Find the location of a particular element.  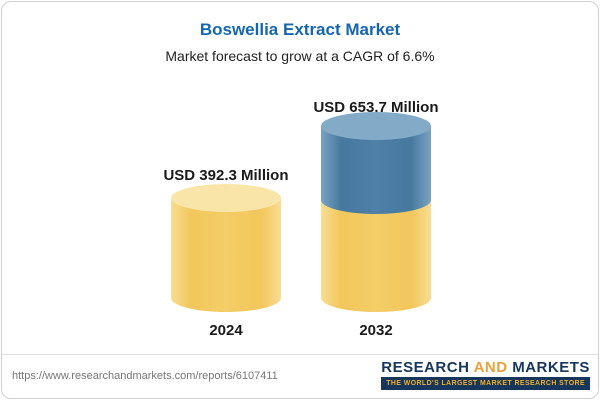

bar-2024-body is located at coordinates (226, 255).